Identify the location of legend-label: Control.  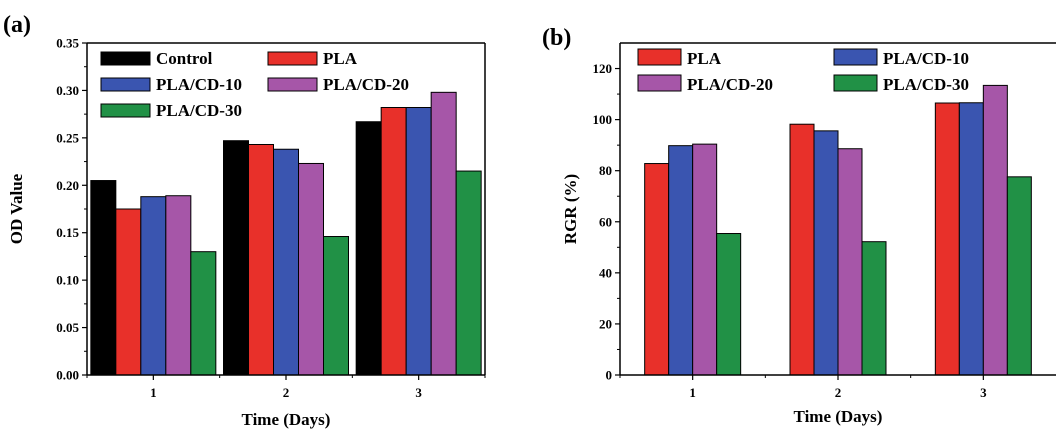
(184, 58).